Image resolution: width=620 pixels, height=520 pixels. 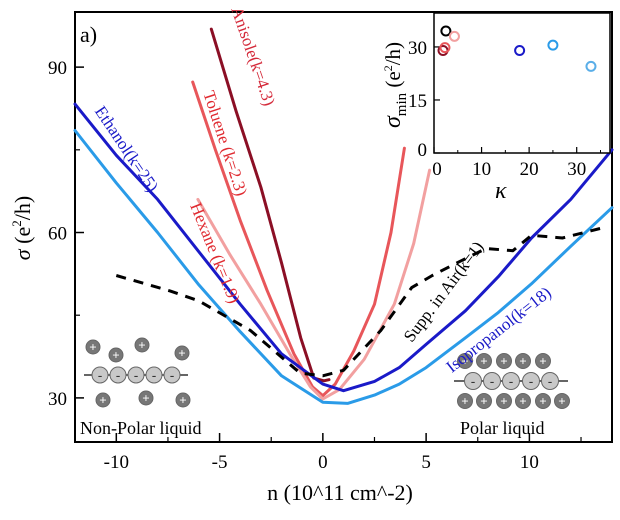 What do you see at coordinates (423, 150) in the screenshot?
I see `inset-y-tick-label: 0` at bounding box center [423, 150].